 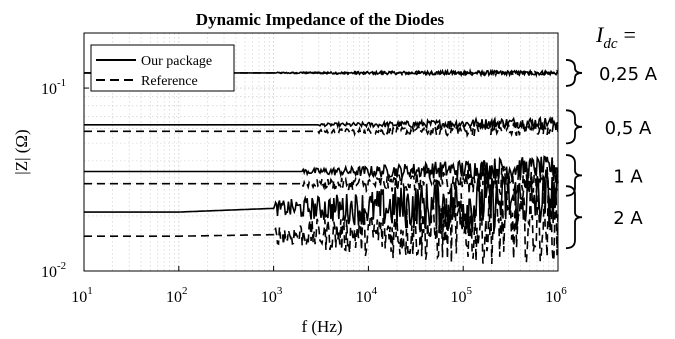 I want to click on chart-title: Dynamic Impedance of the Diodes, so click(x=320, y=19).